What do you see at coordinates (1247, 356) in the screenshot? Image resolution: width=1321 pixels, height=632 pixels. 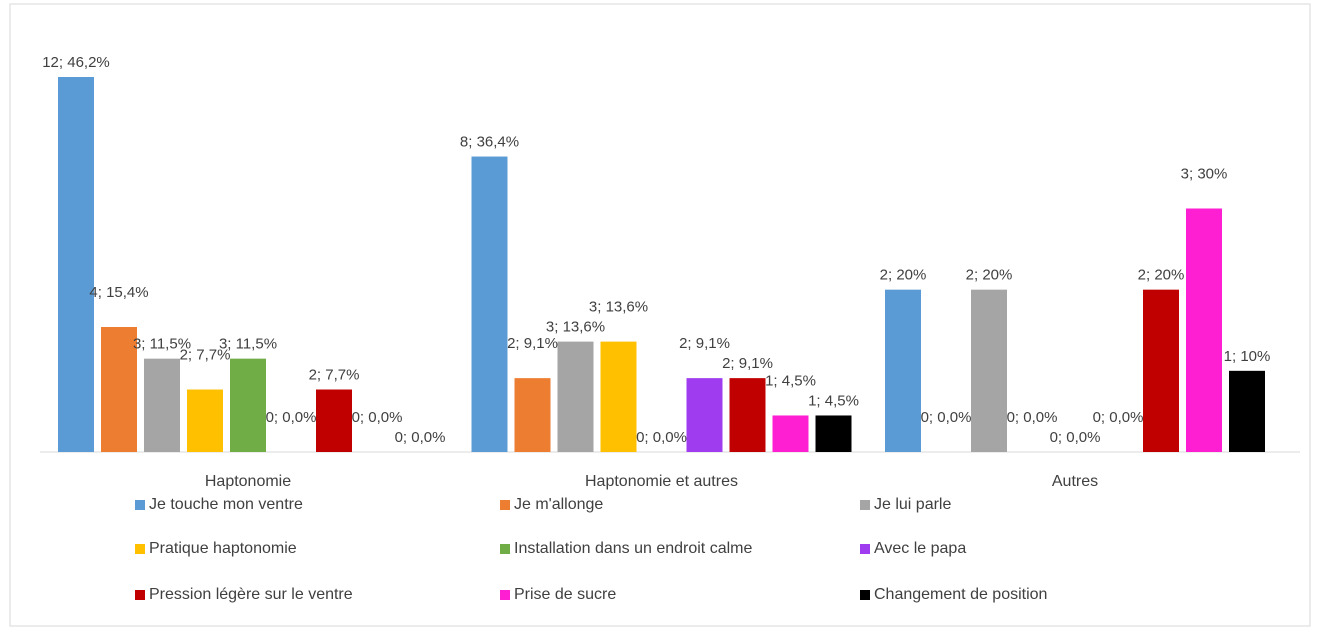 I see `data-label: 1; 10%` at bounding box center [1247, 356].